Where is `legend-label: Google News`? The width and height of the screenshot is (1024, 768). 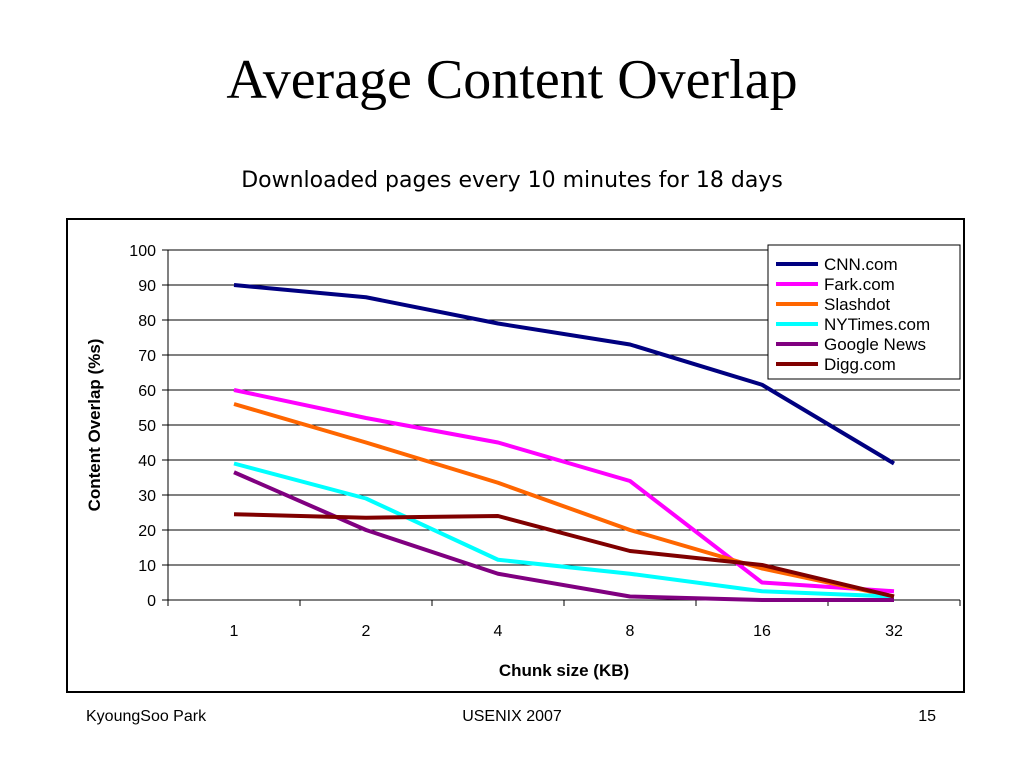 legend-label: Google News is located at coordinates (875, 344).